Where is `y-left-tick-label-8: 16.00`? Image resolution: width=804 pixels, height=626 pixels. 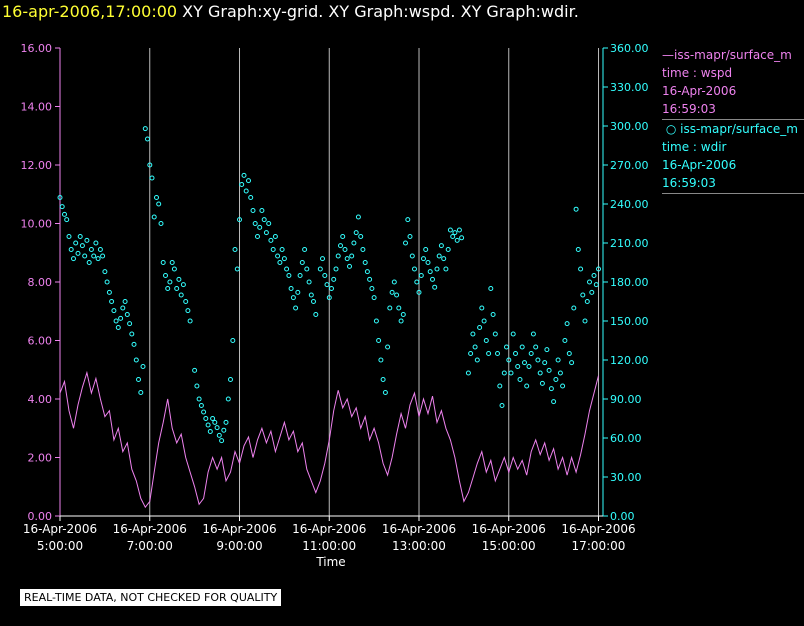 y-left-tick-label-8: 16.00 is located at coordinates (37, 48).